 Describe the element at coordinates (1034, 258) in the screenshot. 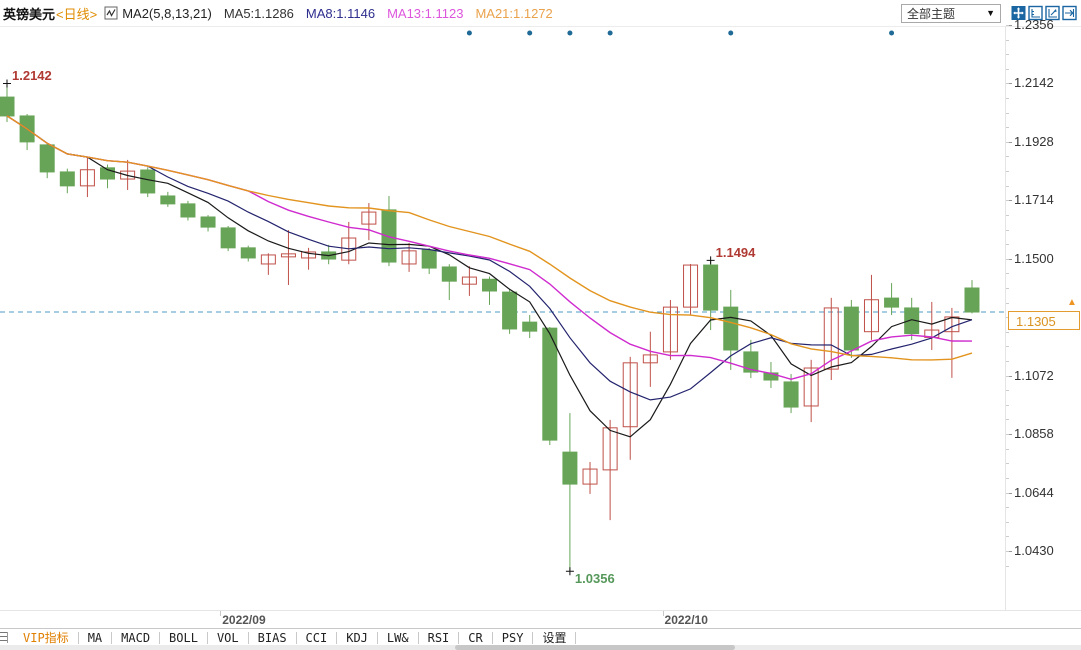

I see `y-axis-label: 1.1500` at that location.